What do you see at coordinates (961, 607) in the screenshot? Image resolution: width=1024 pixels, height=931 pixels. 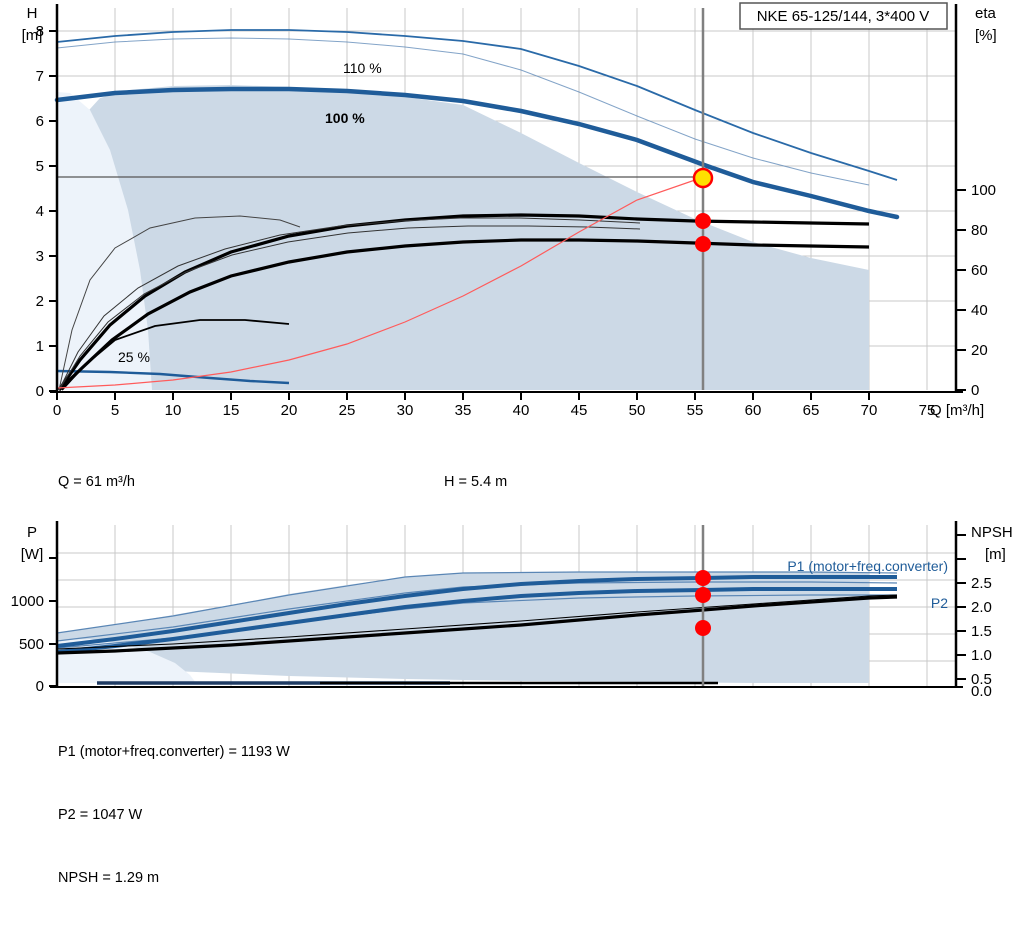 I see `npsh-axis-ticks` at bounding box center [961, 607].